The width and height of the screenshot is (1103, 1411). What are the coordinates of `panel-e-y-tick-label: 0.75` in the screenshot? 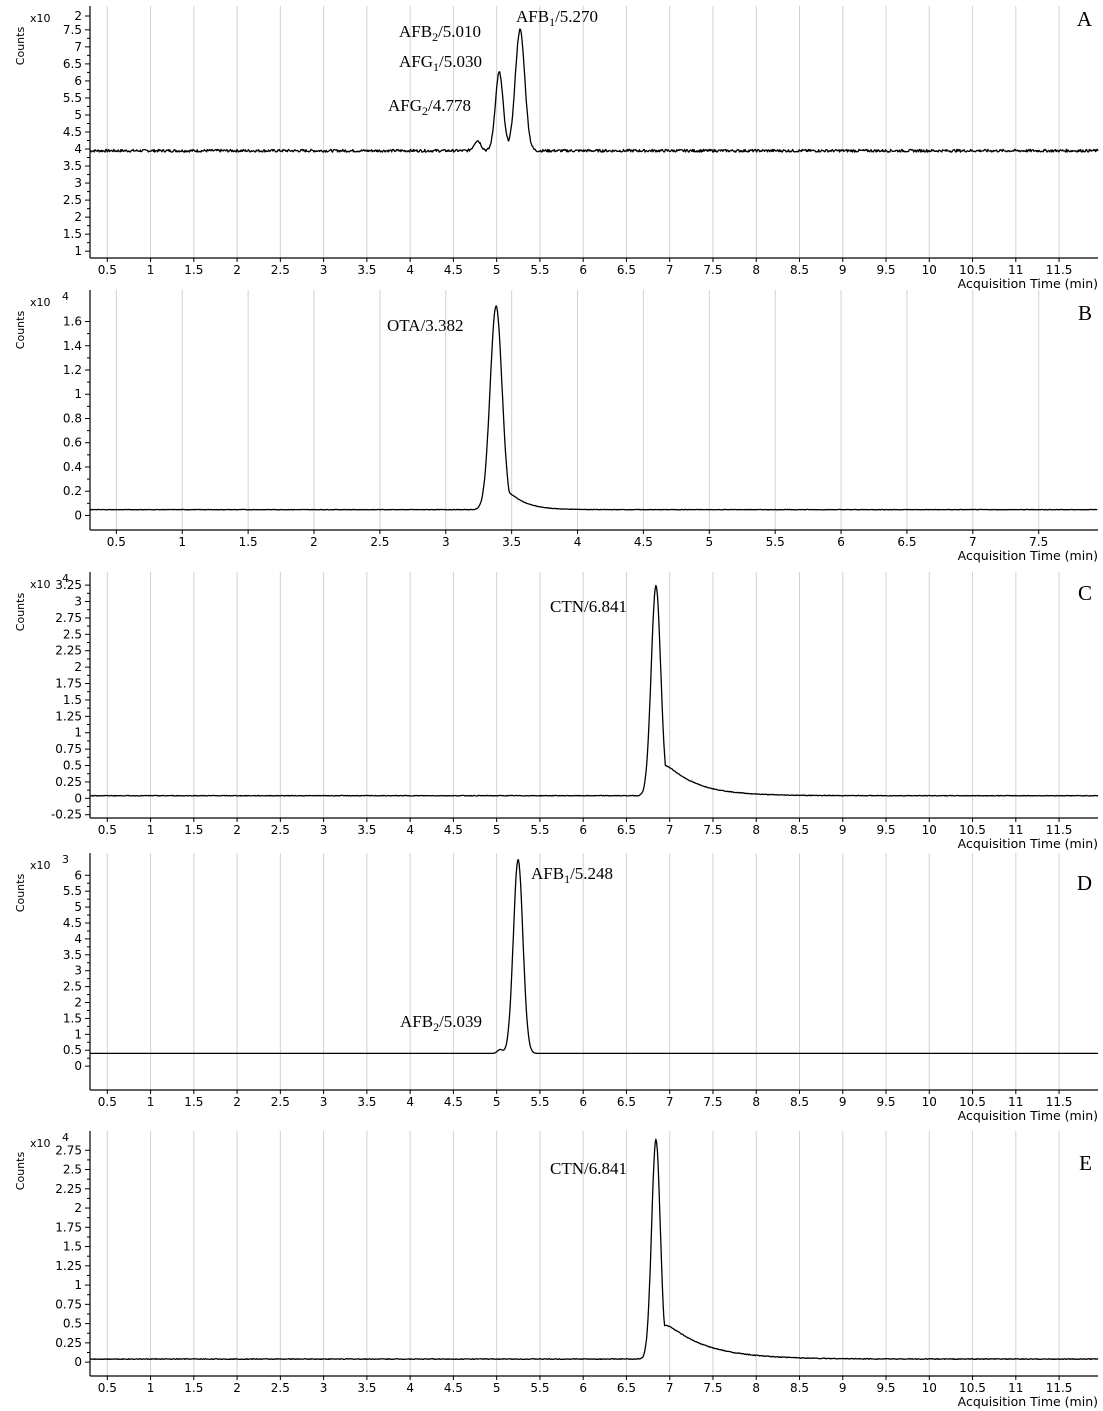 It's located at (68, 1304).